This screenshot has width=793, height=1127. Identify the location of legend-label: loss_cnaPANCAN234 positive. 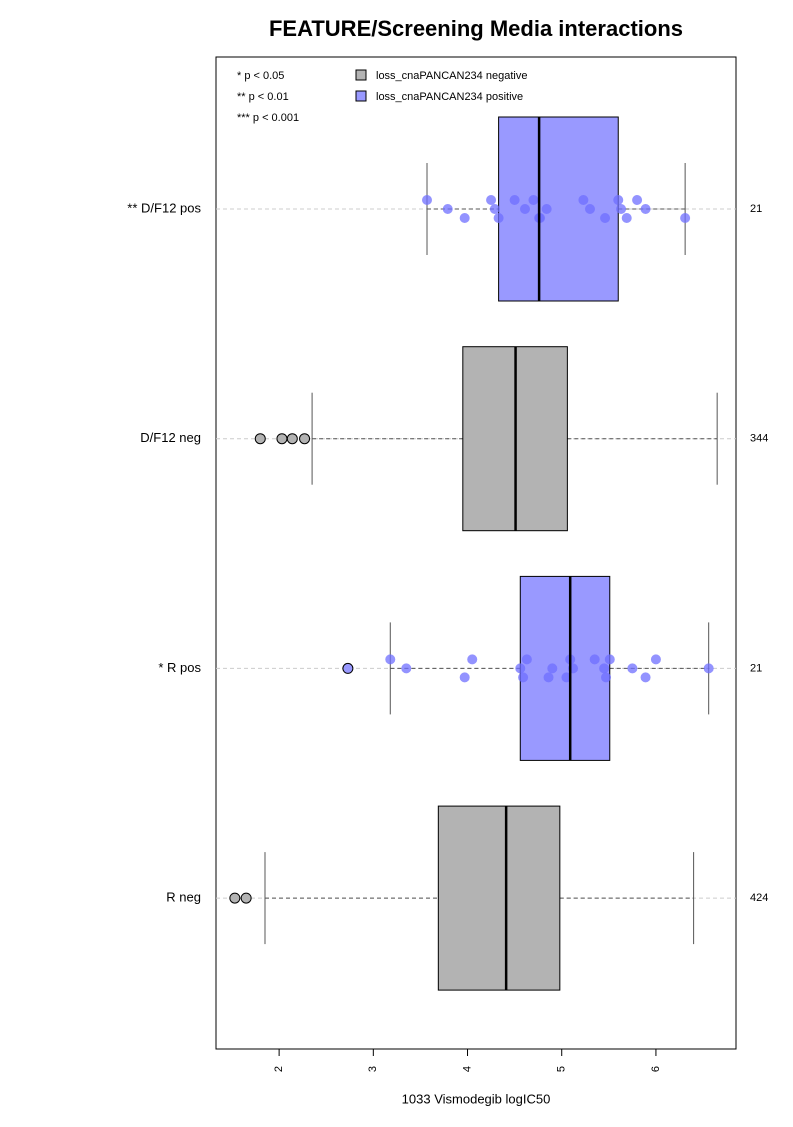
(449, 97).